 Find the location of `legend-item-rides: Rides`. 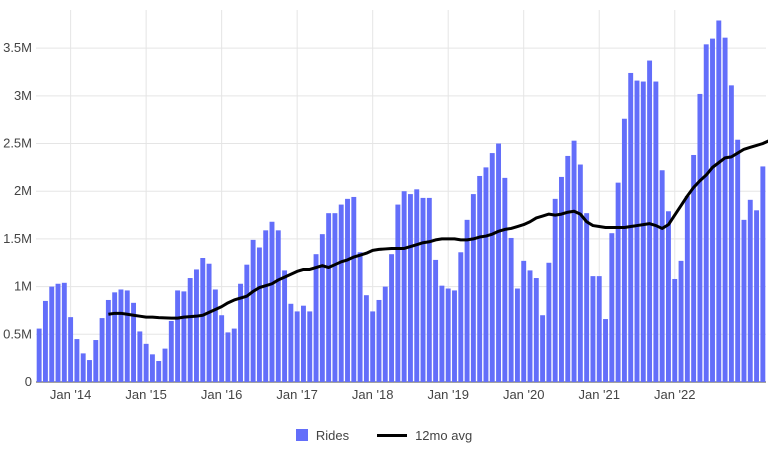

legend-item-rides: Rides is located at coordinates (322, 435).